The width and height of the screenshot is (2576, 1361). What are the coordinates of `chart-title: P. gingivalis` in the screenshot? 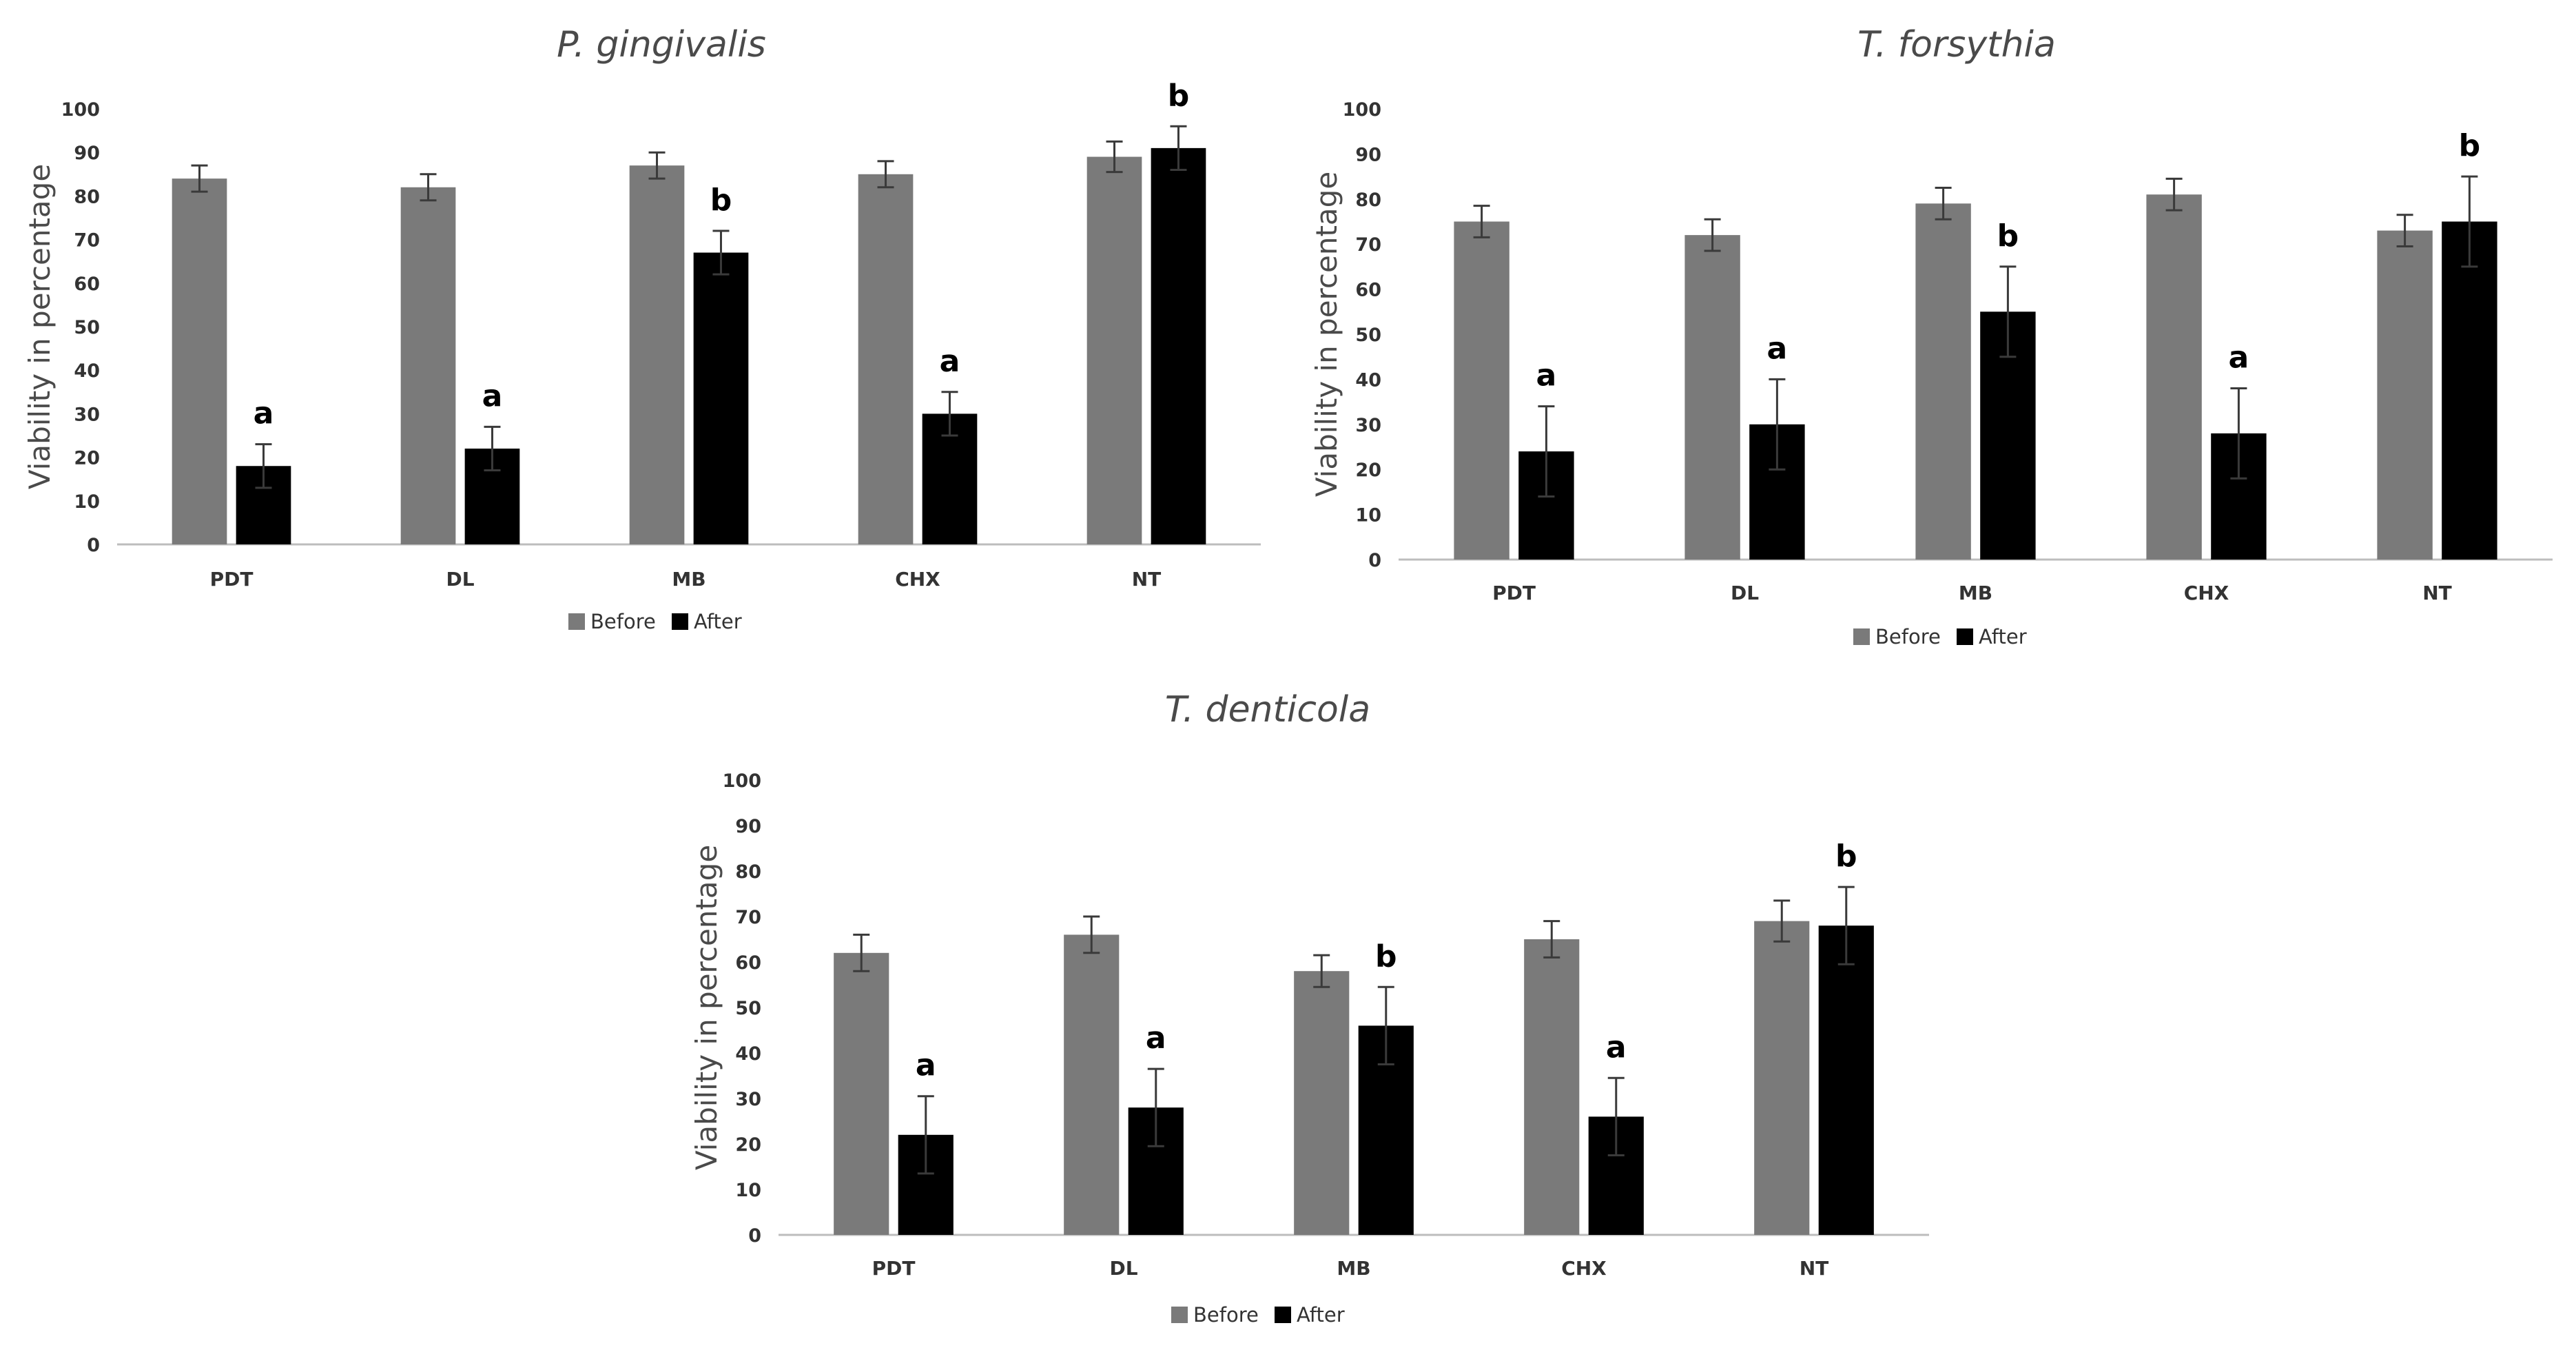 It's located at (661, 44).